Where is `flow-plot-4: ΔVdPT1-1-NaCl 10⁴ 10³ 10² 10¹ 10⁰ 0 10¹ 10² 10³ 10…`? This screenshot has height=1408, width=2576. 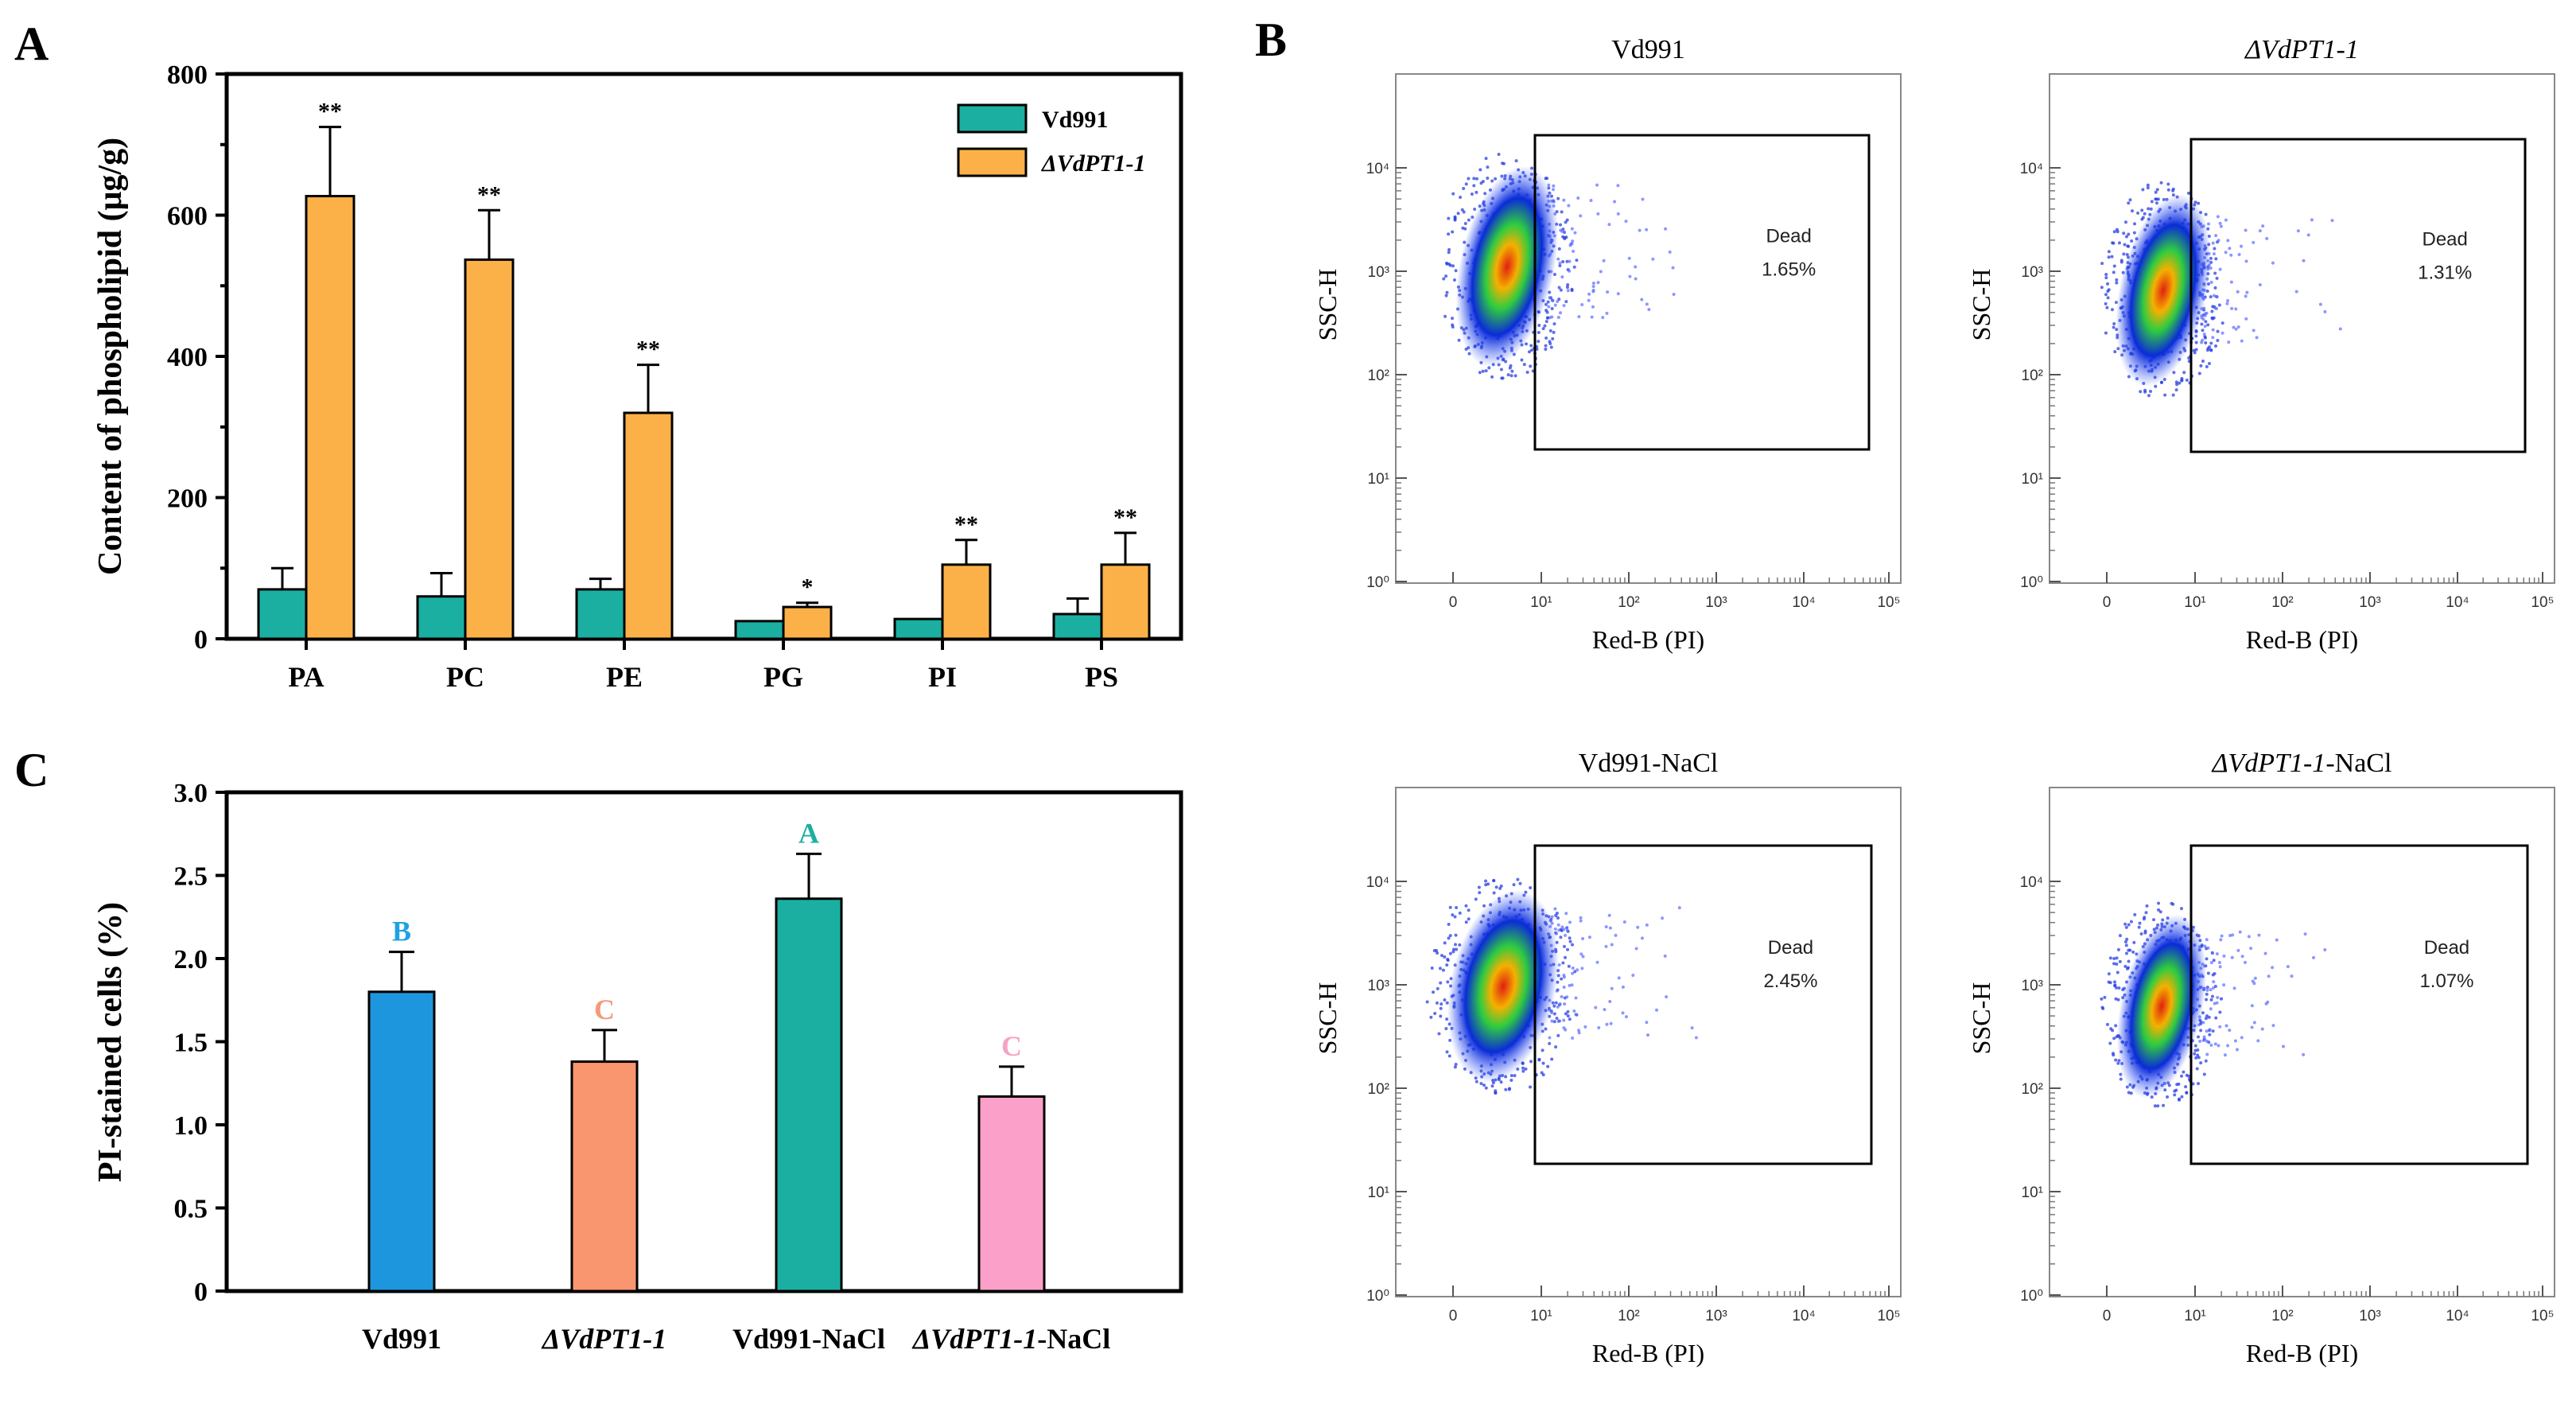
flow-plot-4: ΔVdPT1-1-NaCl 10⁴ 10³ 10² 10¹ 10⁰ 0 10¹ 10² 10³ 10… is located at coordinates (2261, 1058).